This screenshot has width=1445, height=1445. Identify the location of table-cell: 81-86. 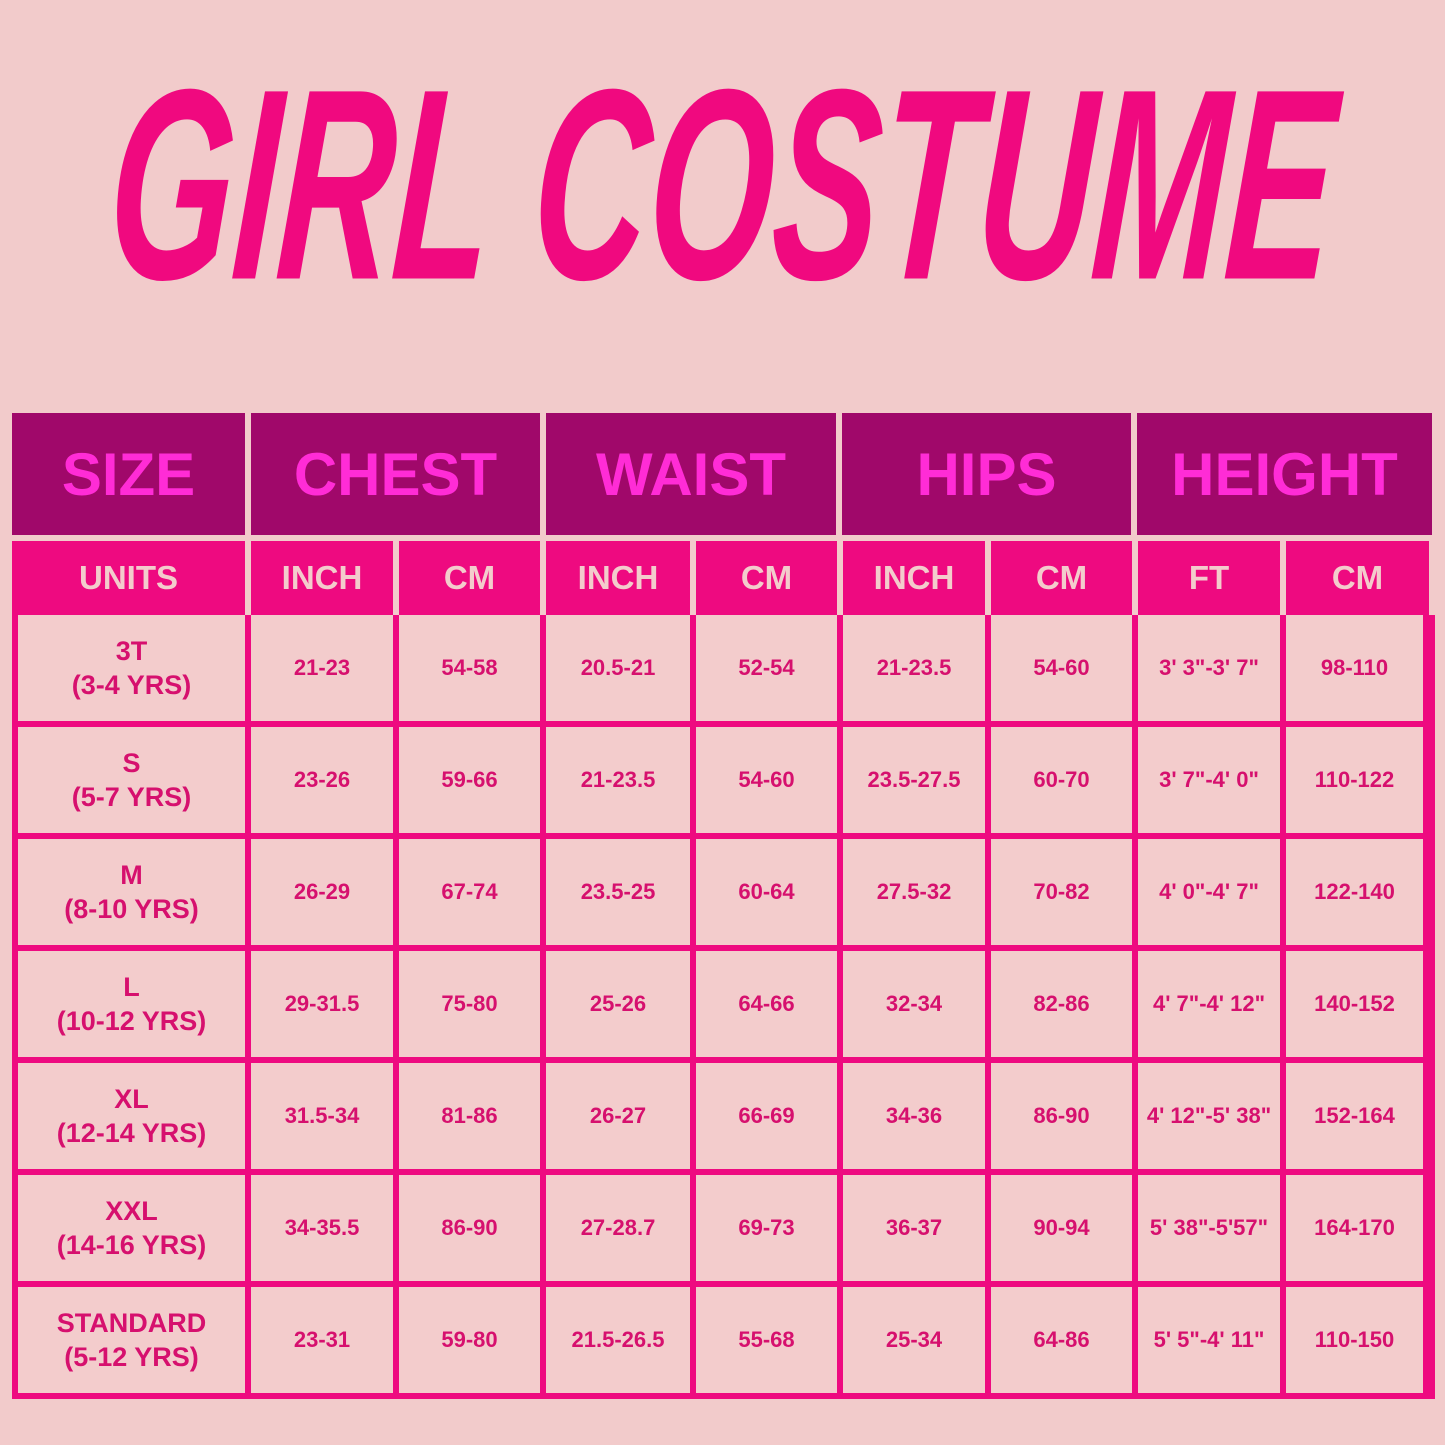
(469, 1116).